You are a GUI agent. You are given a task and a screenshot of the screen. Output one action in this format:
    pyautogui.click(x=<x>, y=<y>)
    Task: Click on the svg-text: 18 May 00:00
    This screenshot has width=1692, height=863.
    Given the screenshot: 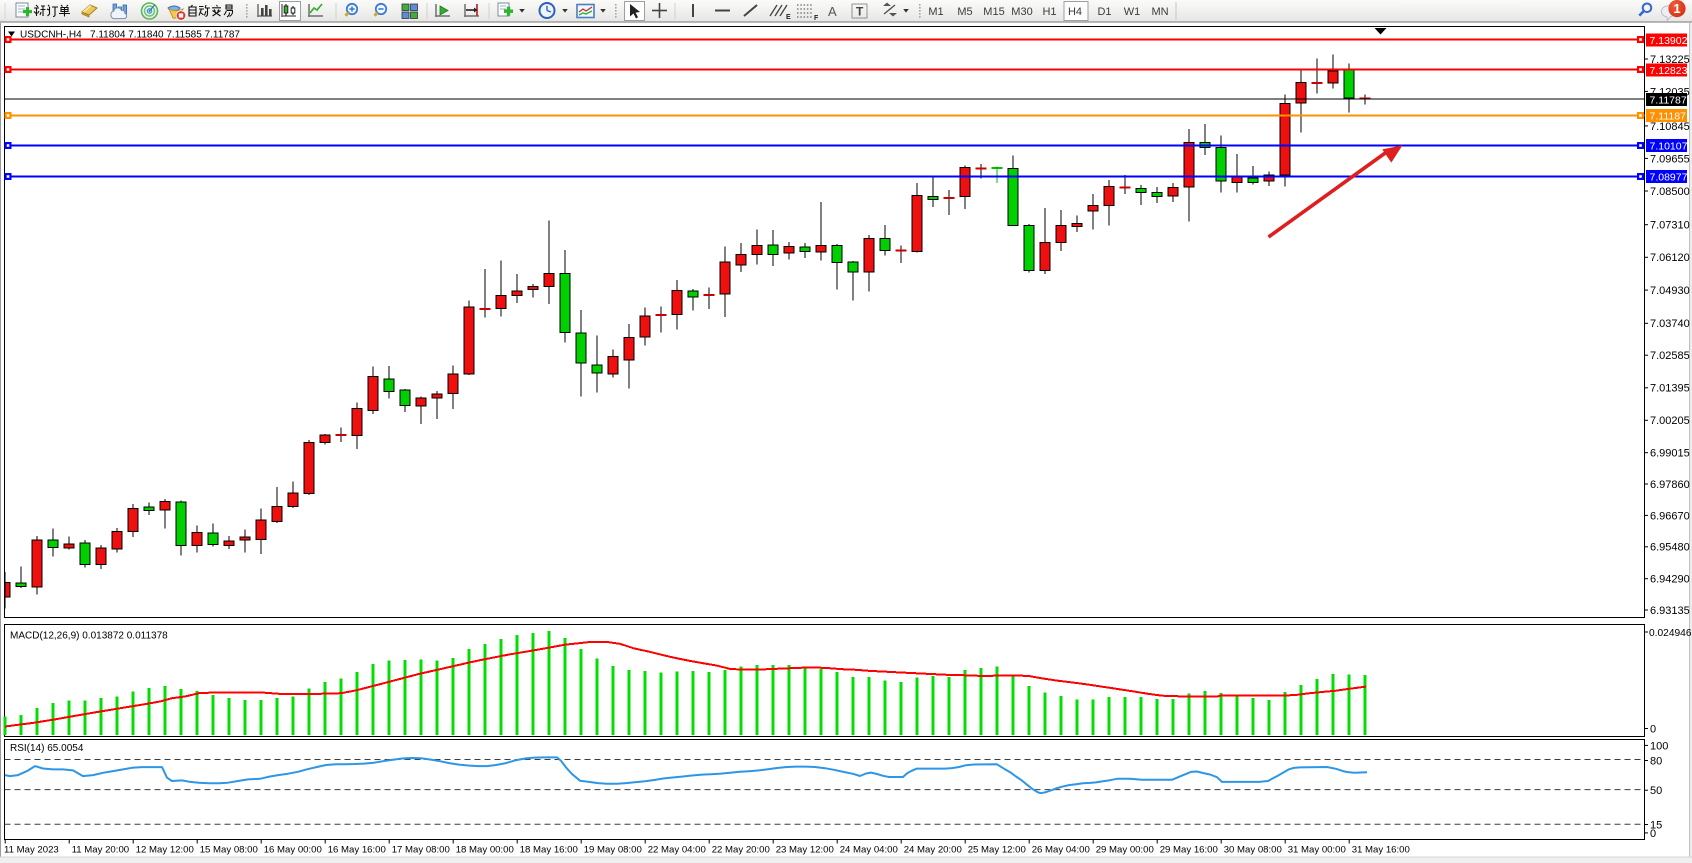 What is the action you would take?
    pyautogui.click(x=485, y=850)
    